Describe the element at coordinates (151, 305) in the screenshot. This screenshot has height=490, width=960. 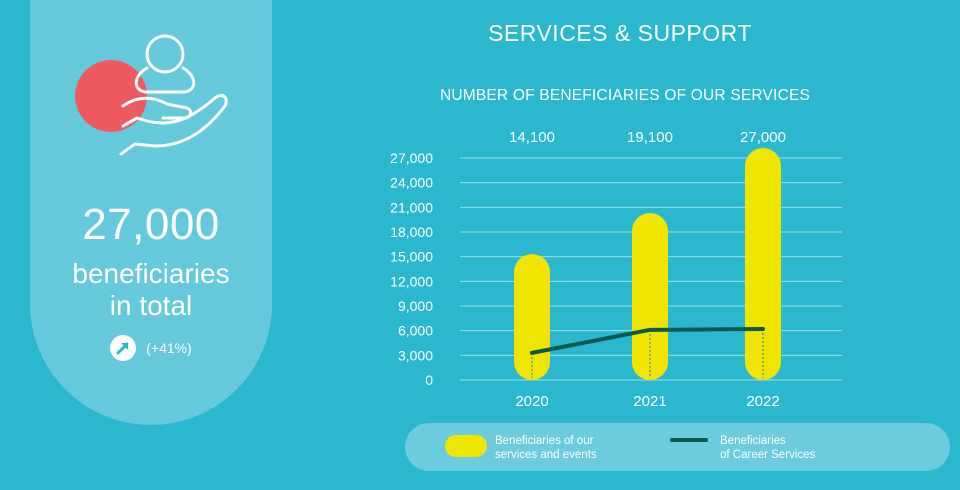
I see `total-label-line2: in total` at that location.